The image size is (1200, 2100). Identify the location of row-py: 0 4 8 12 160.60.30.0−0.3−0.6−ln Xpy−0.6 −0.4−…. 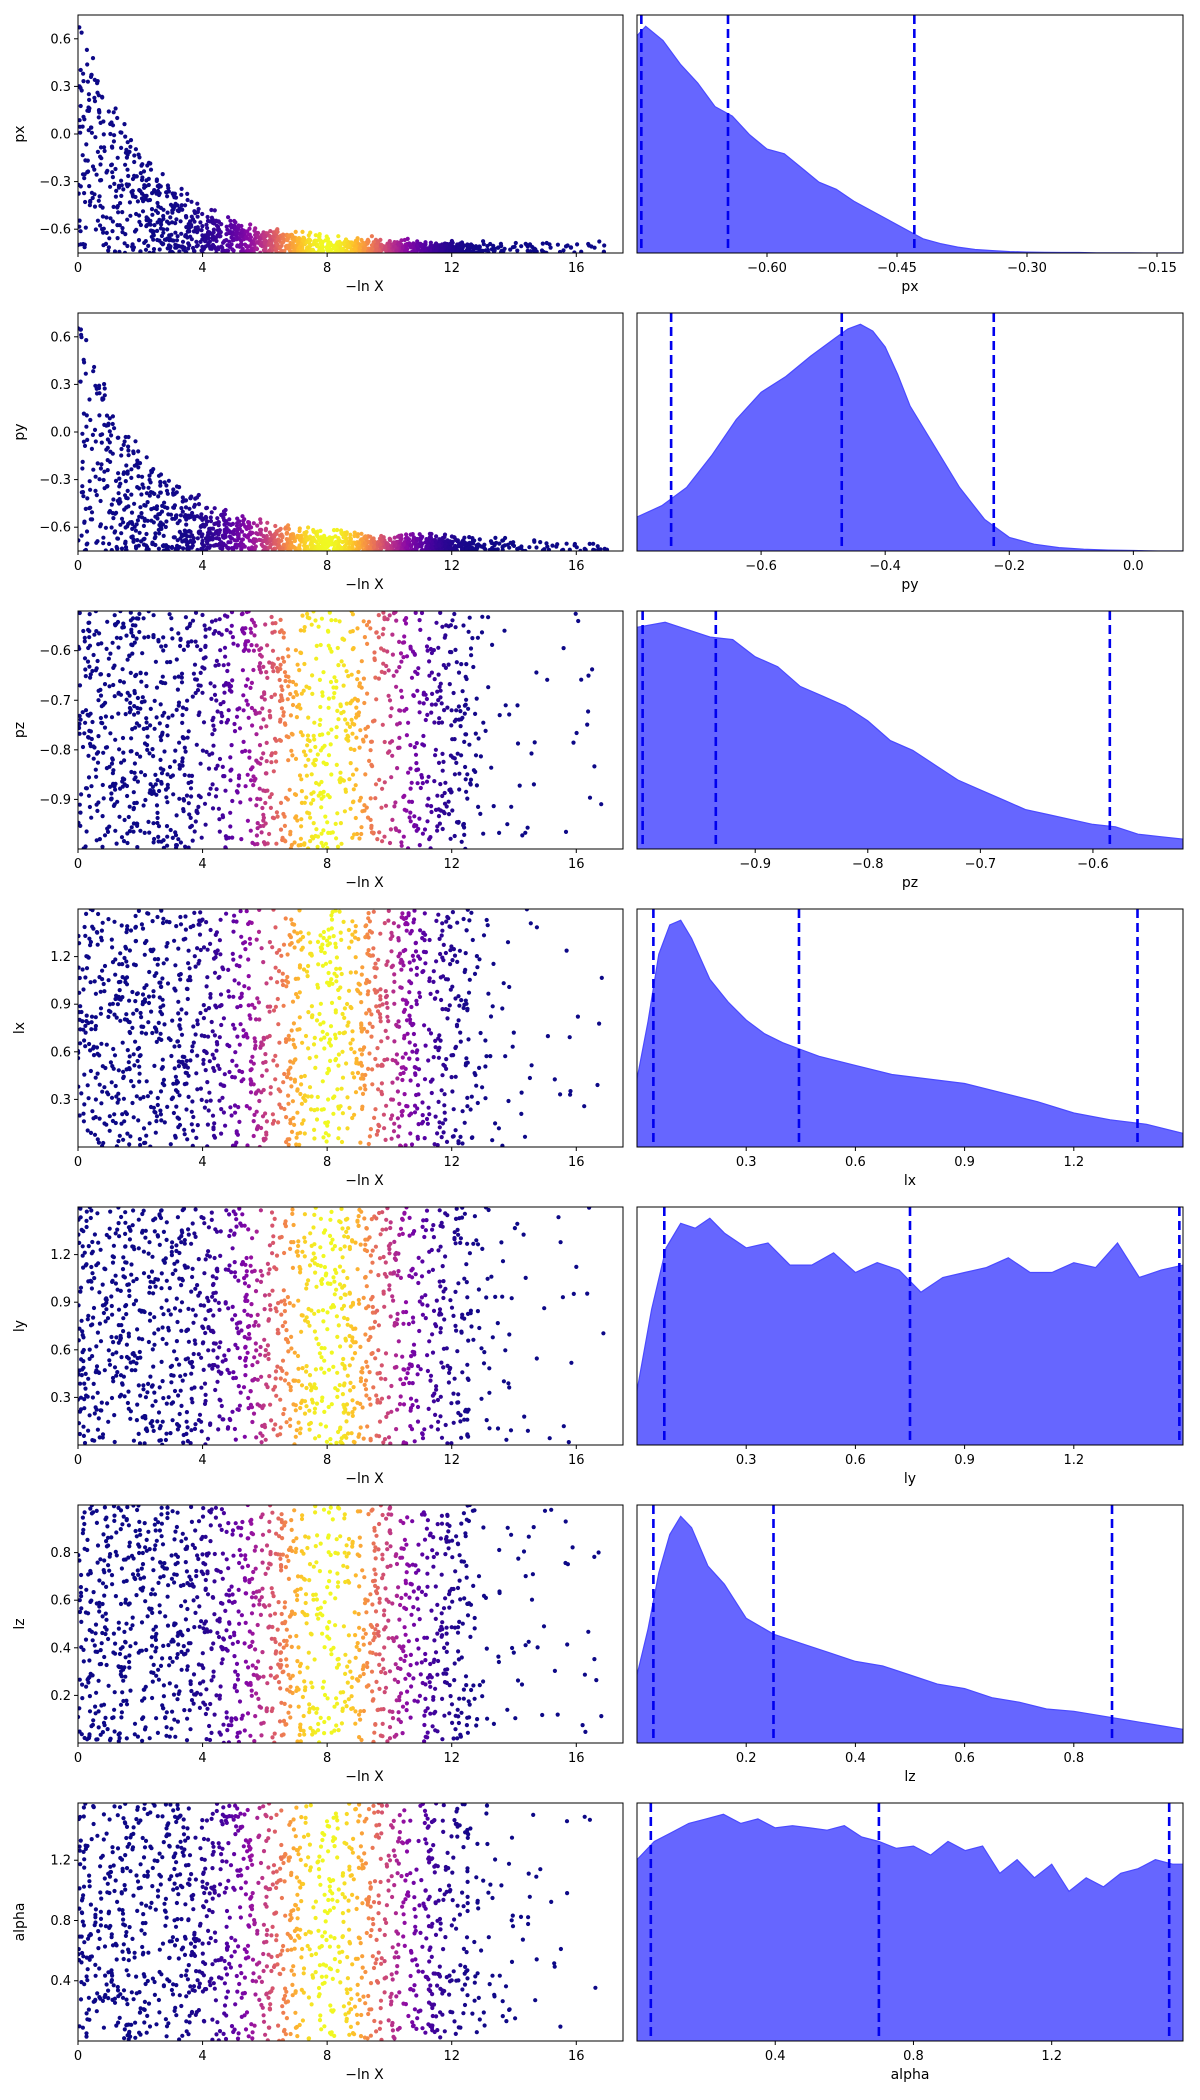
(598, 452).